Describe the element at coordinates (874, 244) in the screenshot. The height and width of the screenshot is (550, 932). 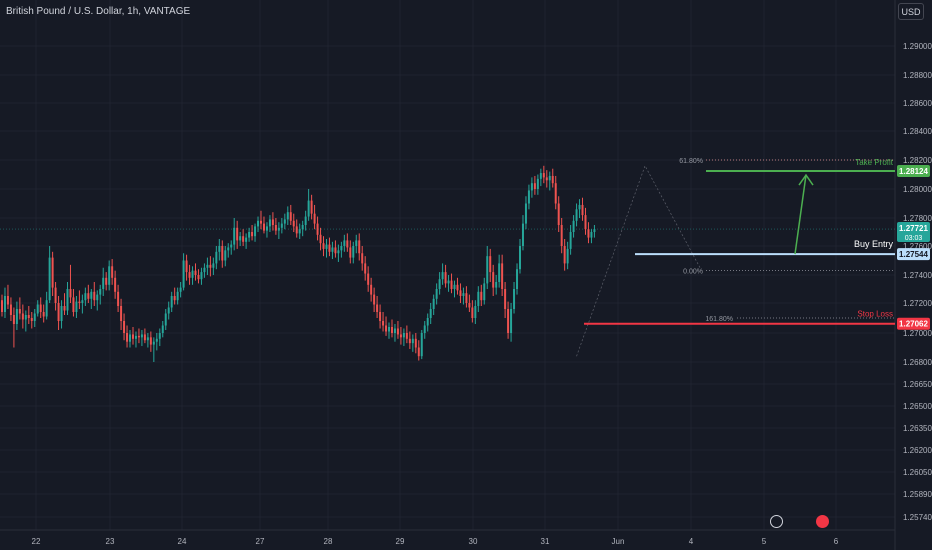
I see `buy-entry-label: Buy Entry` at that location.